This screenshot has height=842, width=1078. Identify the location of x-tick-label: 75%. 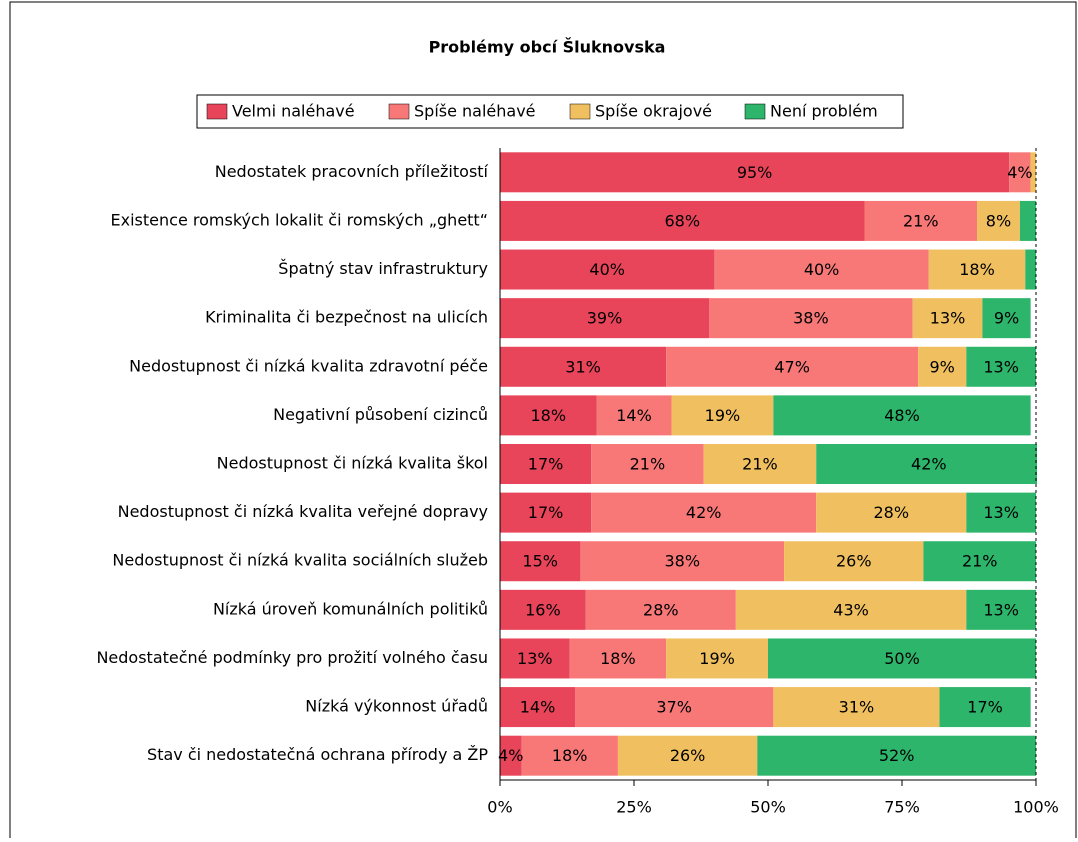
(902, 807).